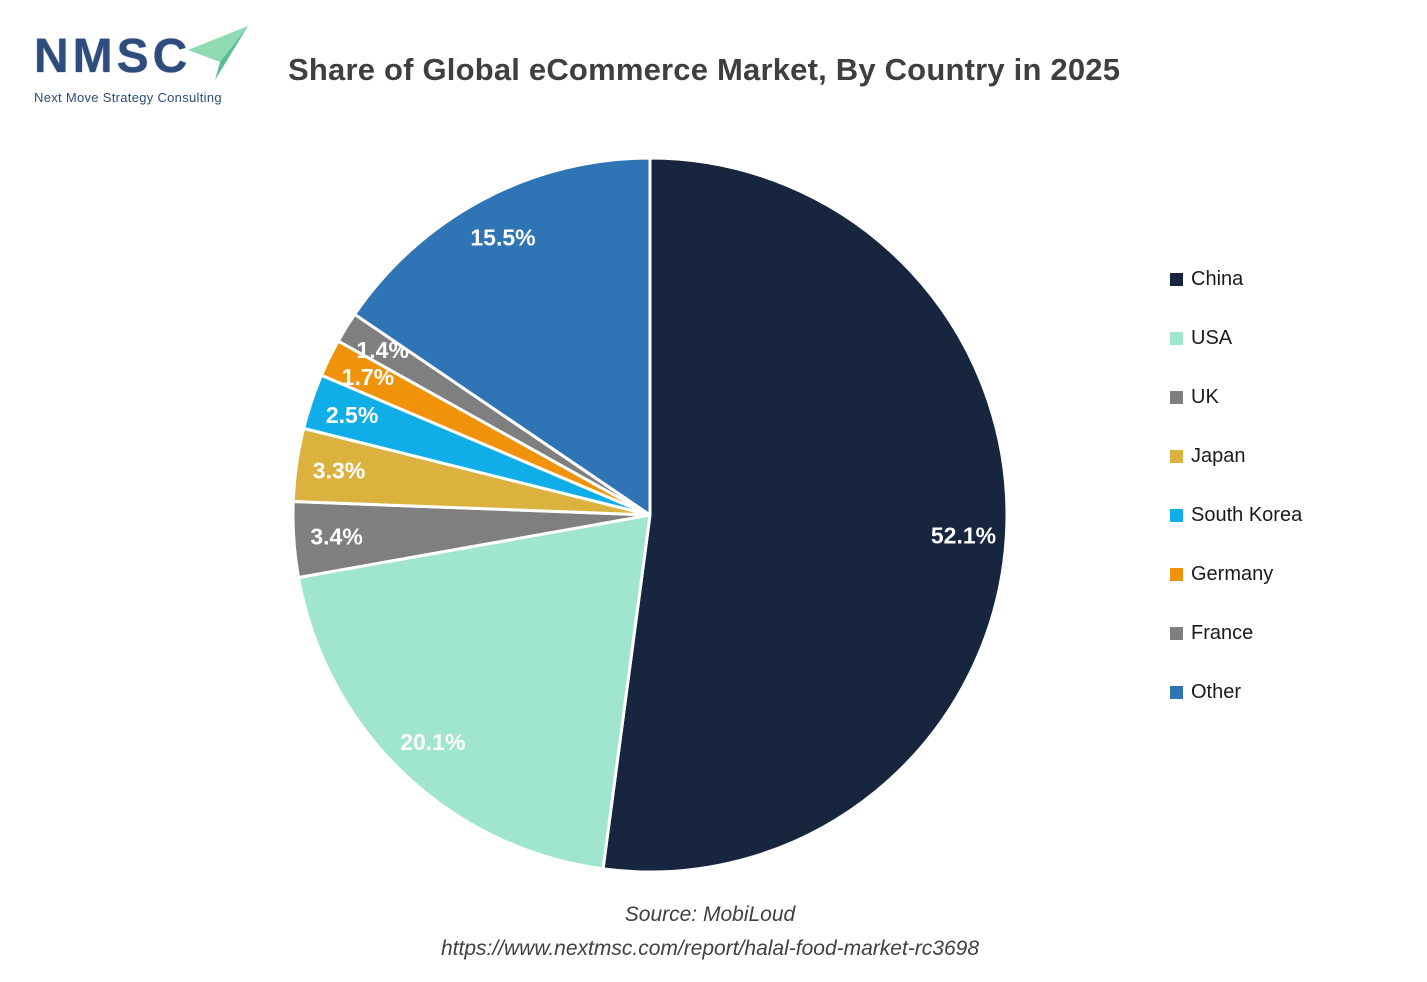 This screenshot has height=982, width=1427. What do you see at coordinates (1218, 455) in the screenshot?
I see `legend-label-japan: Japan` at bounding box center [1218, 455].